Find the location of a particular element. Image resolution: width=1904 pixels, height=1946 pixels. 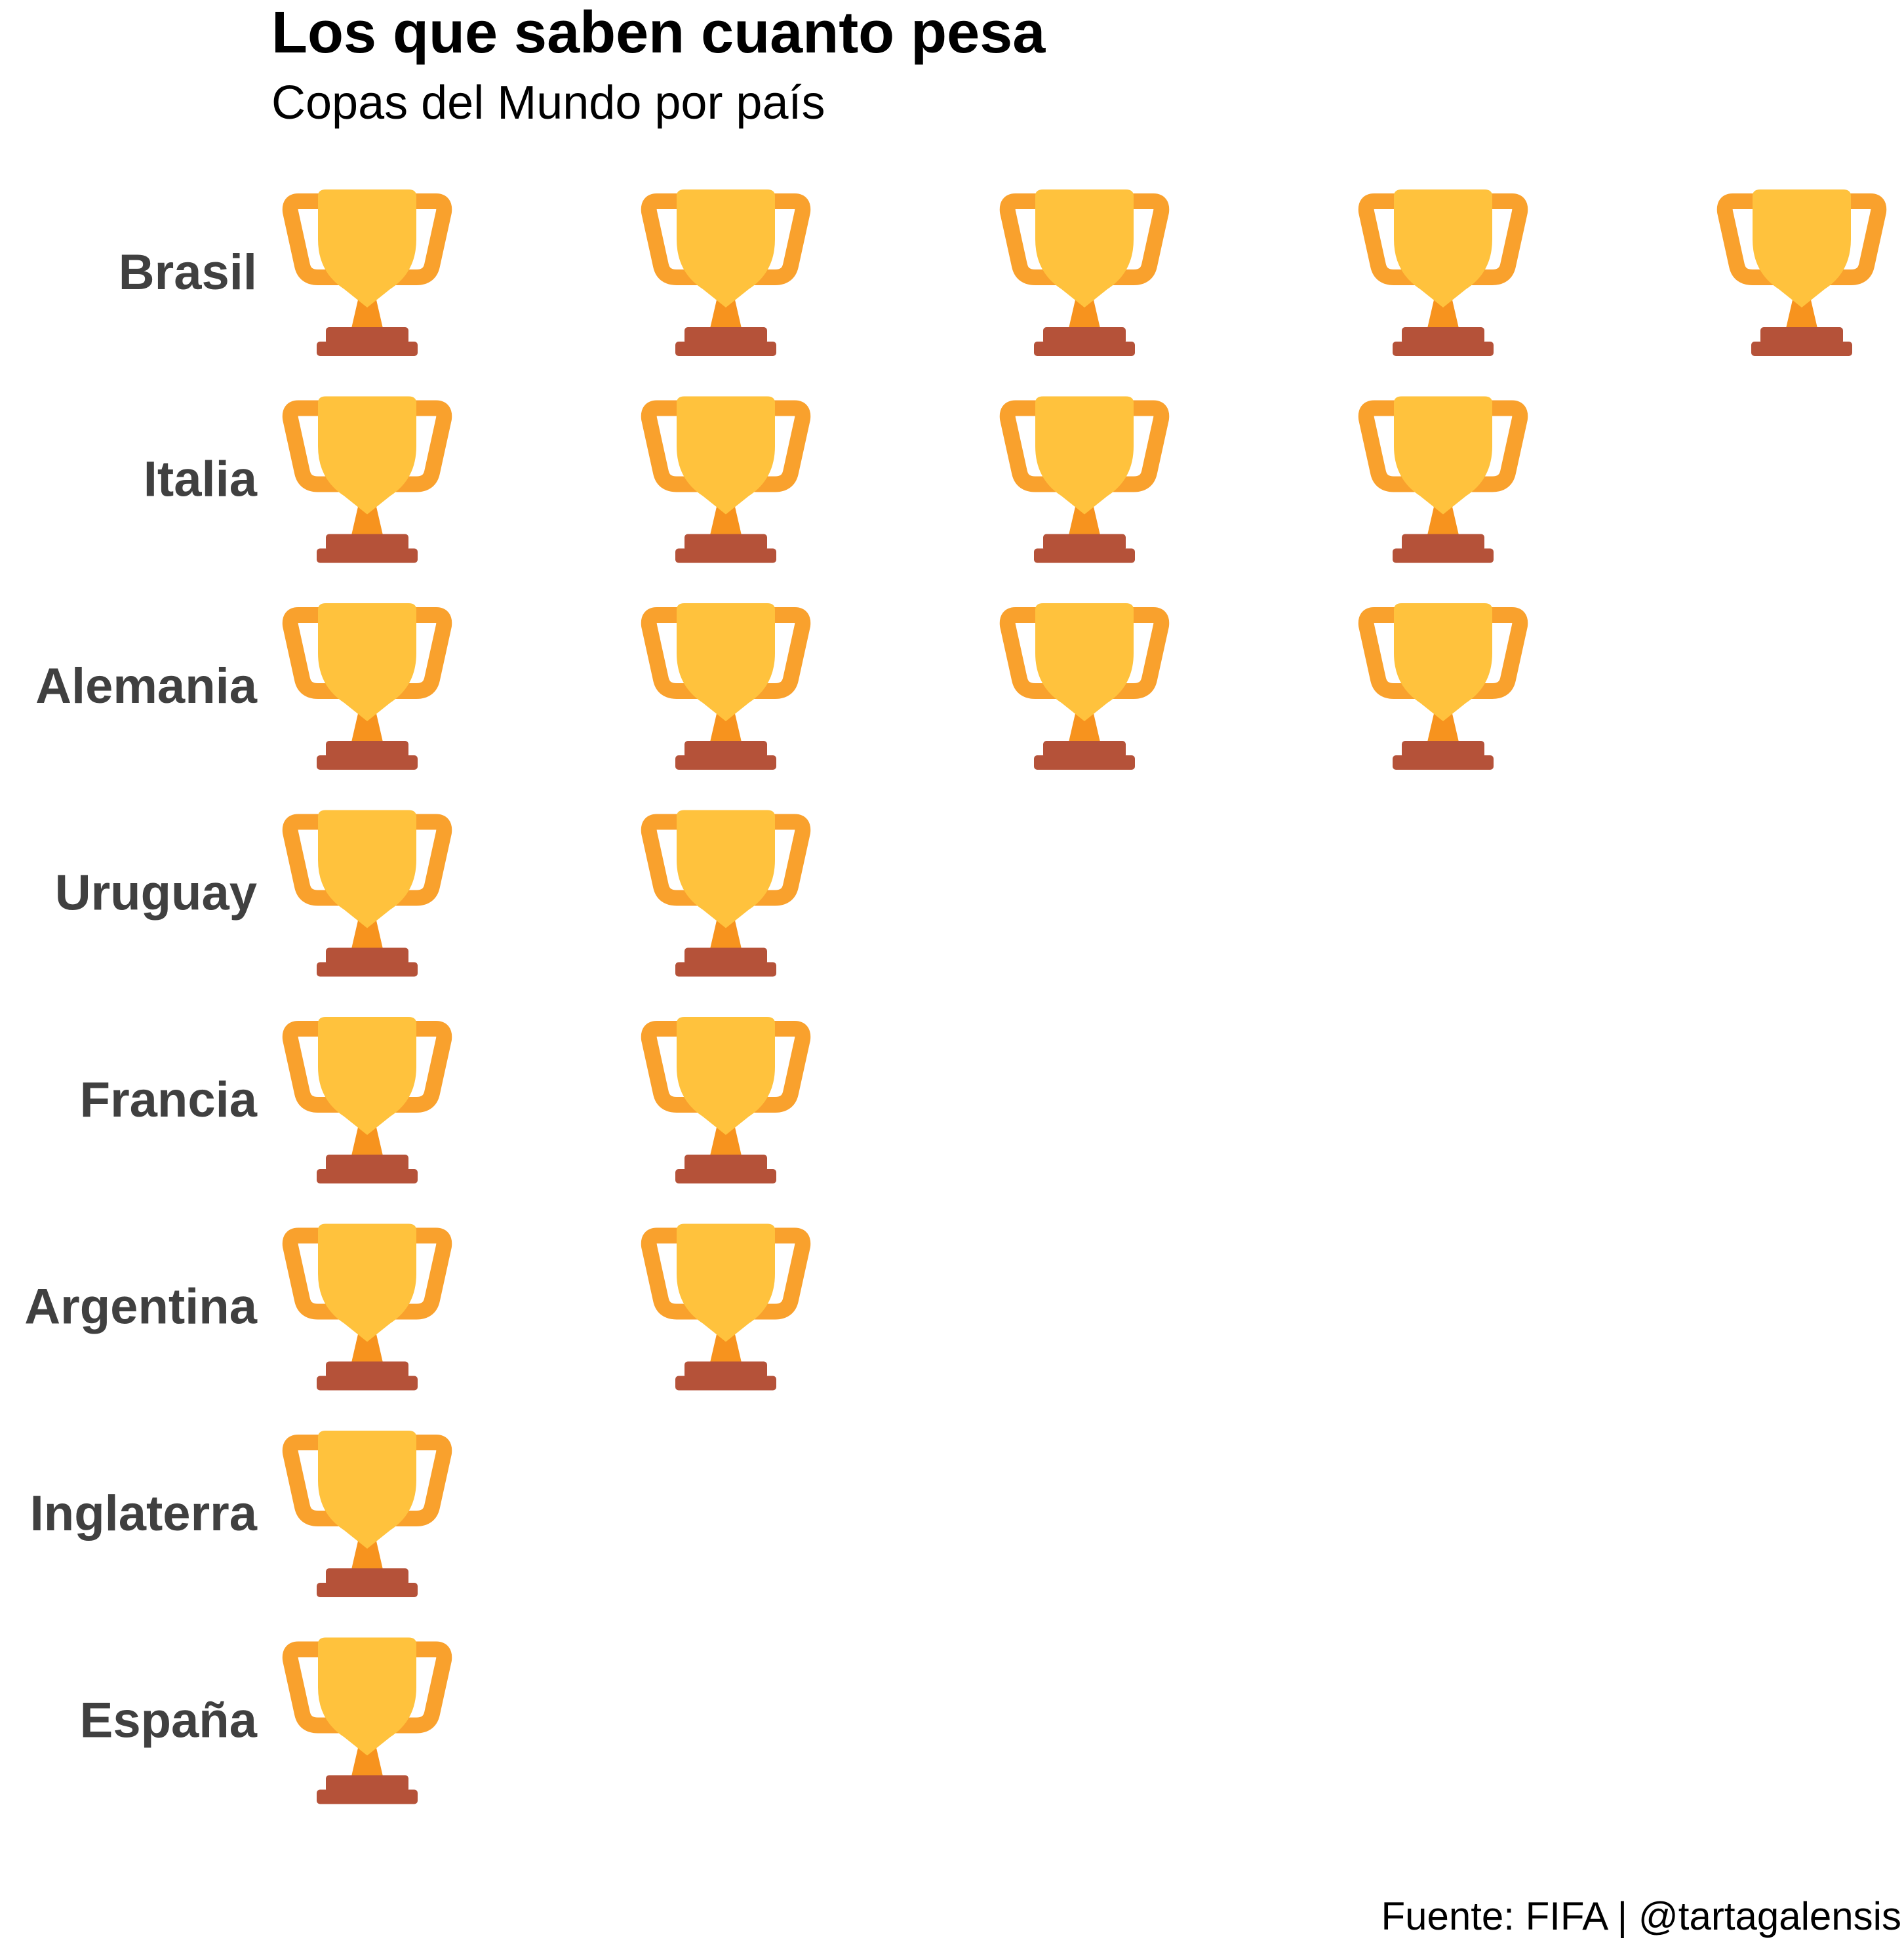

chart-subtitle: Copas del Mundo por país is located at coordinates (548, 103).